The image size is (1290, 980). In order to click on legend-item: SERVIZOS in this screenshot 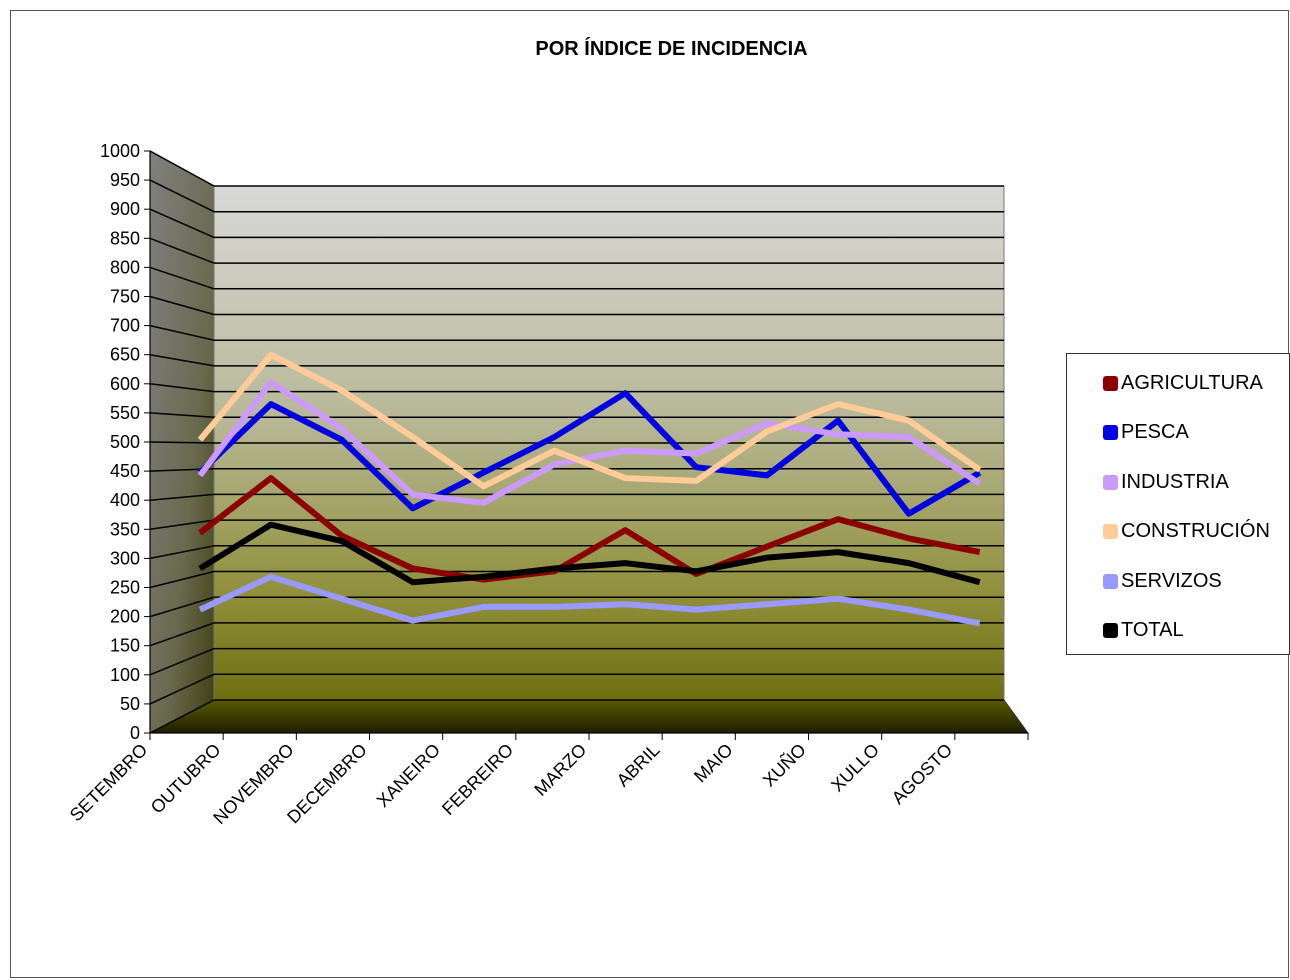, I will do `click(1162, 581)`.